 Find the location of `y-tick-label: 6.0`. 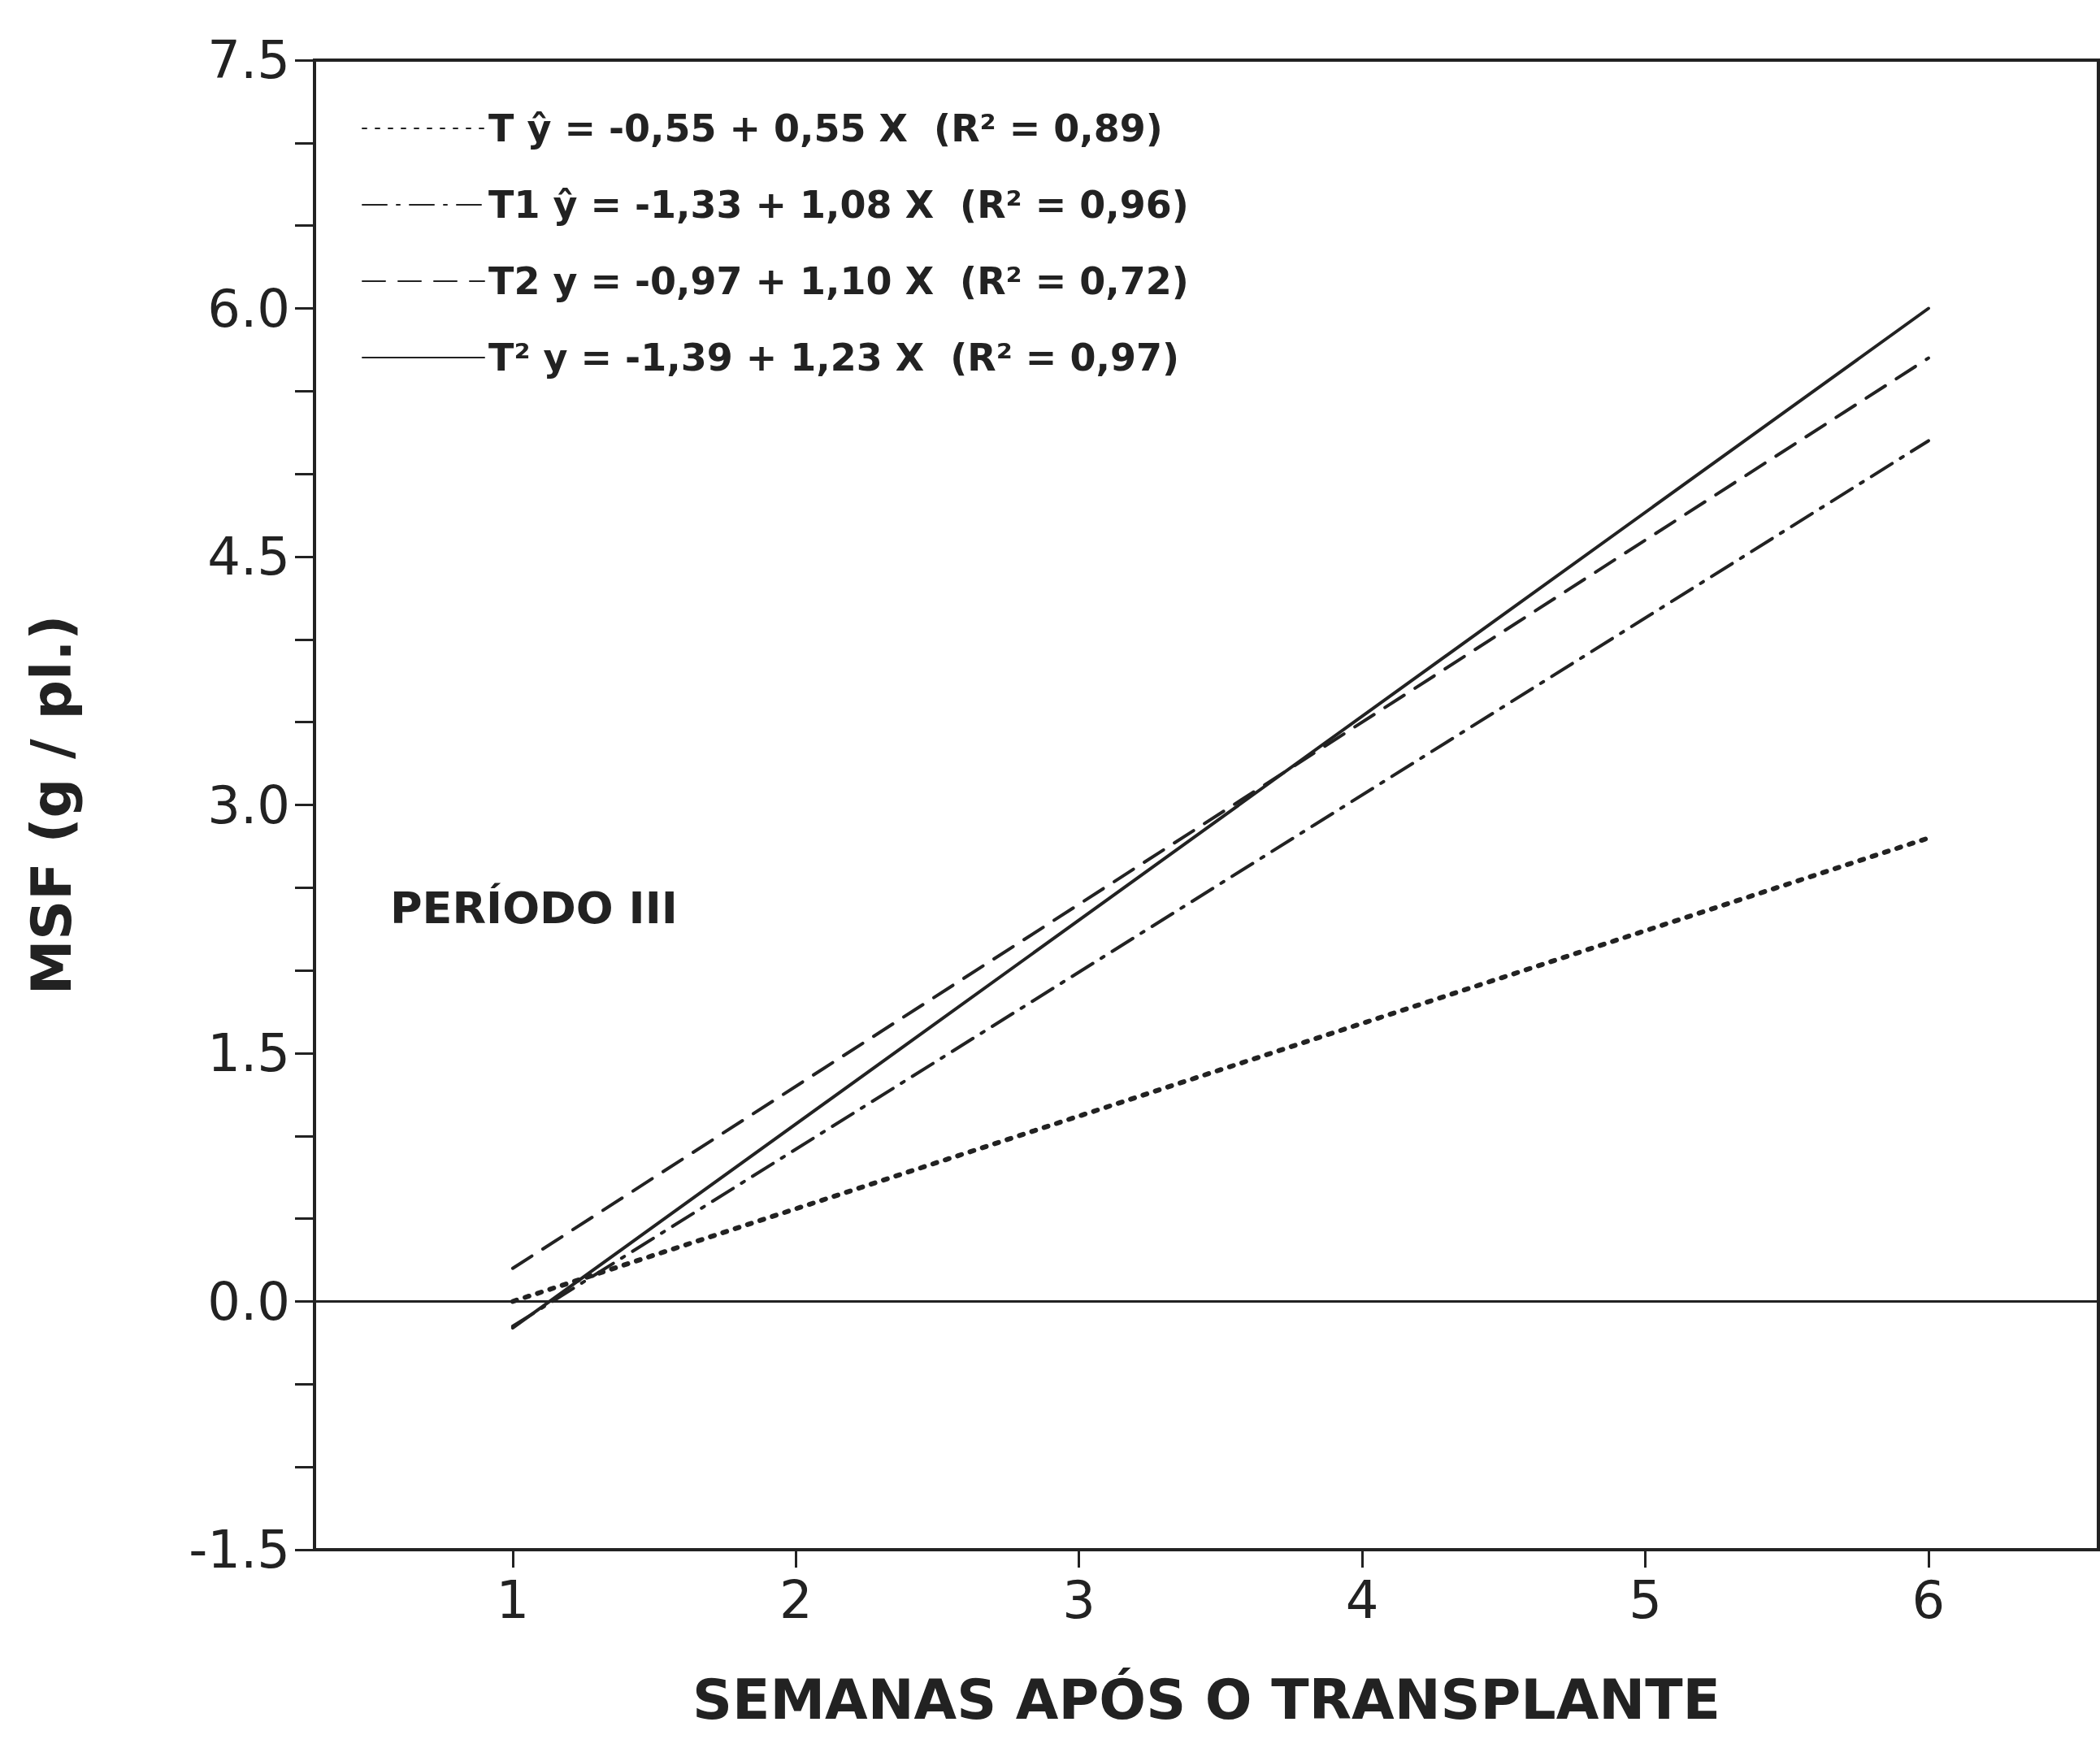

y-tick-label: 6.0 is located at coordinates (248, 309).